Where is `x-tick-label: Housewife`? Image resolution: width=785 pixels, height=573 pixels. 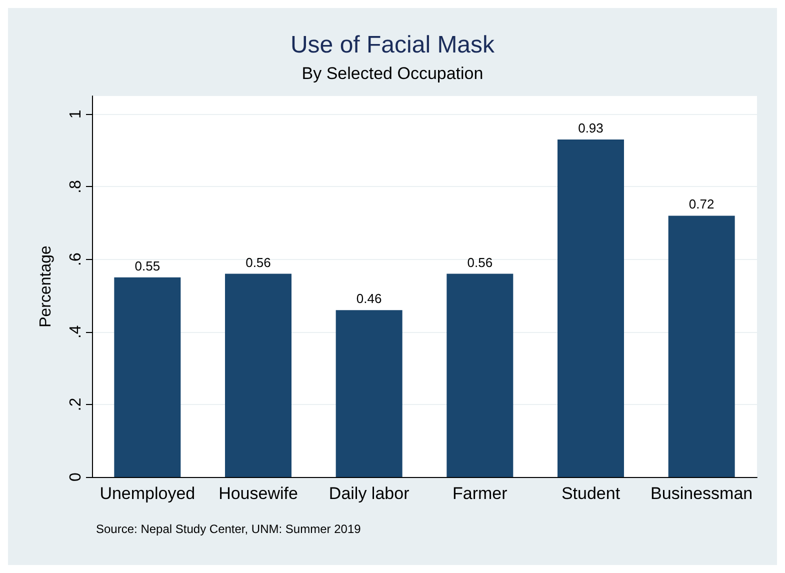
x-tick-label: Housewife is located at coordinates (258, 493).